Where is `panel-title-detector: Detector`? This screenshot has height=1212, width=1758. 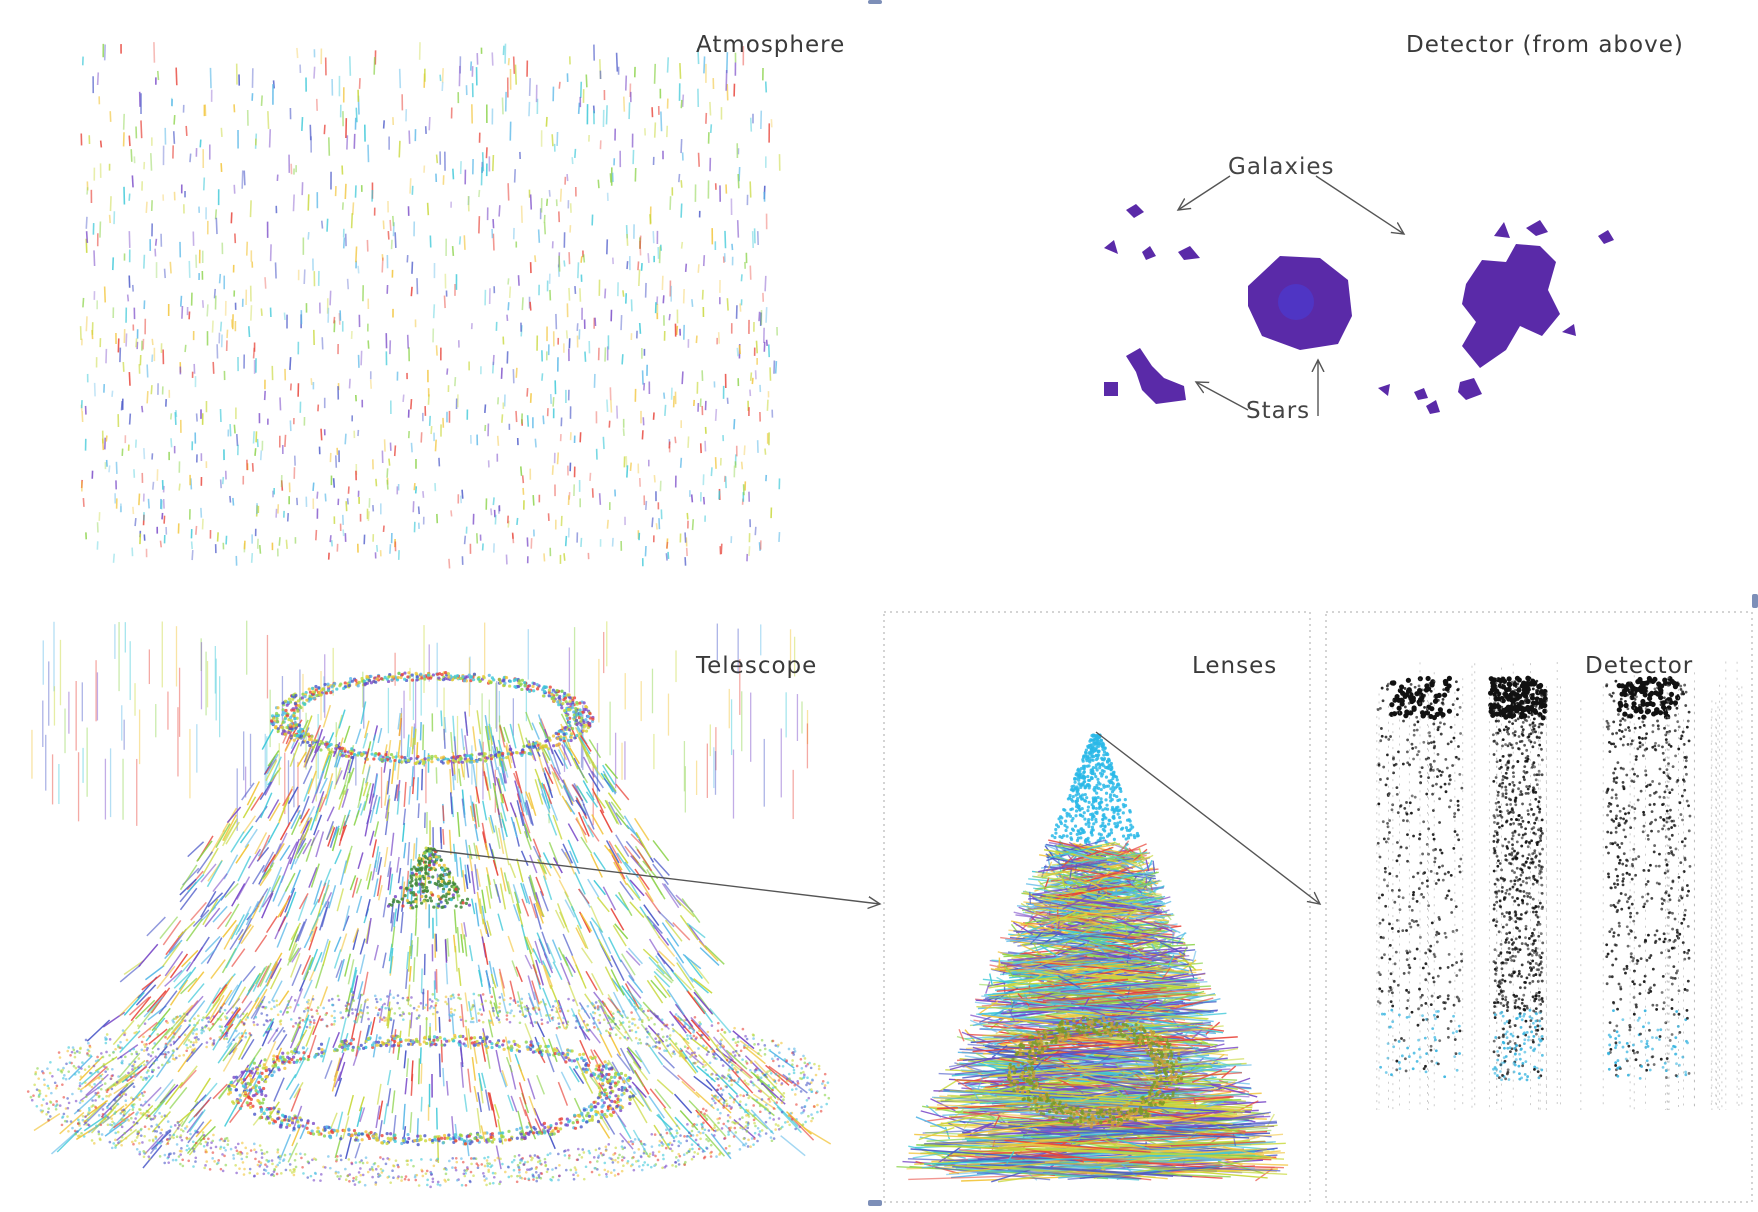
panel-title-detector: Detector is located at coordinates (1639, 666).